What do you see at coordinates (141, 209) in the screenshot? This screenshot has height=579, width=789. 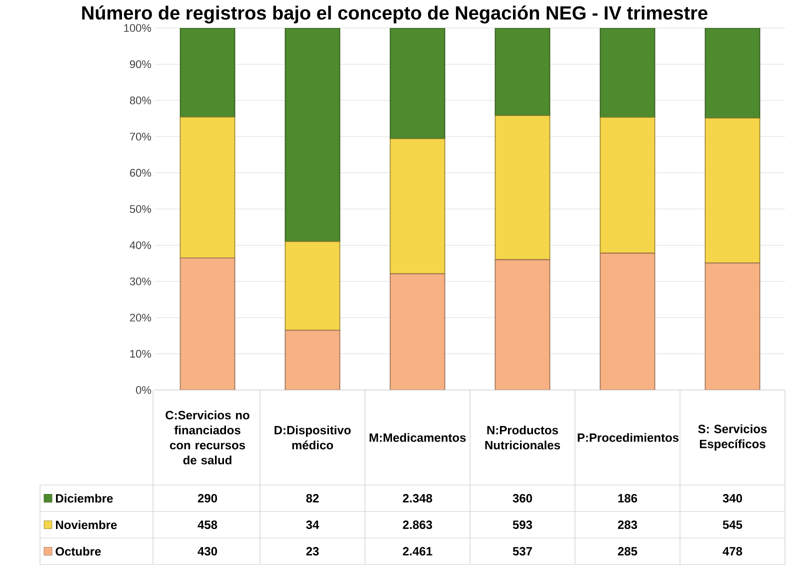 I see `y-tick-label: 50%` at bounding box center [141, 209].